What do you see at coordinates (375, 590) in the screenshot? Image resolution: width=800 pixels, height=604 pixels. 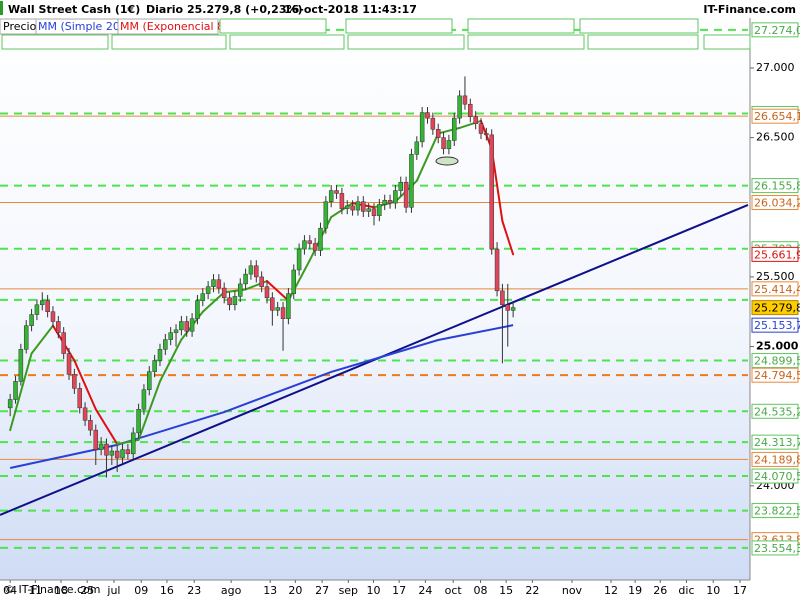 I see `x-axis-panel` at bounding box center [375, 590].